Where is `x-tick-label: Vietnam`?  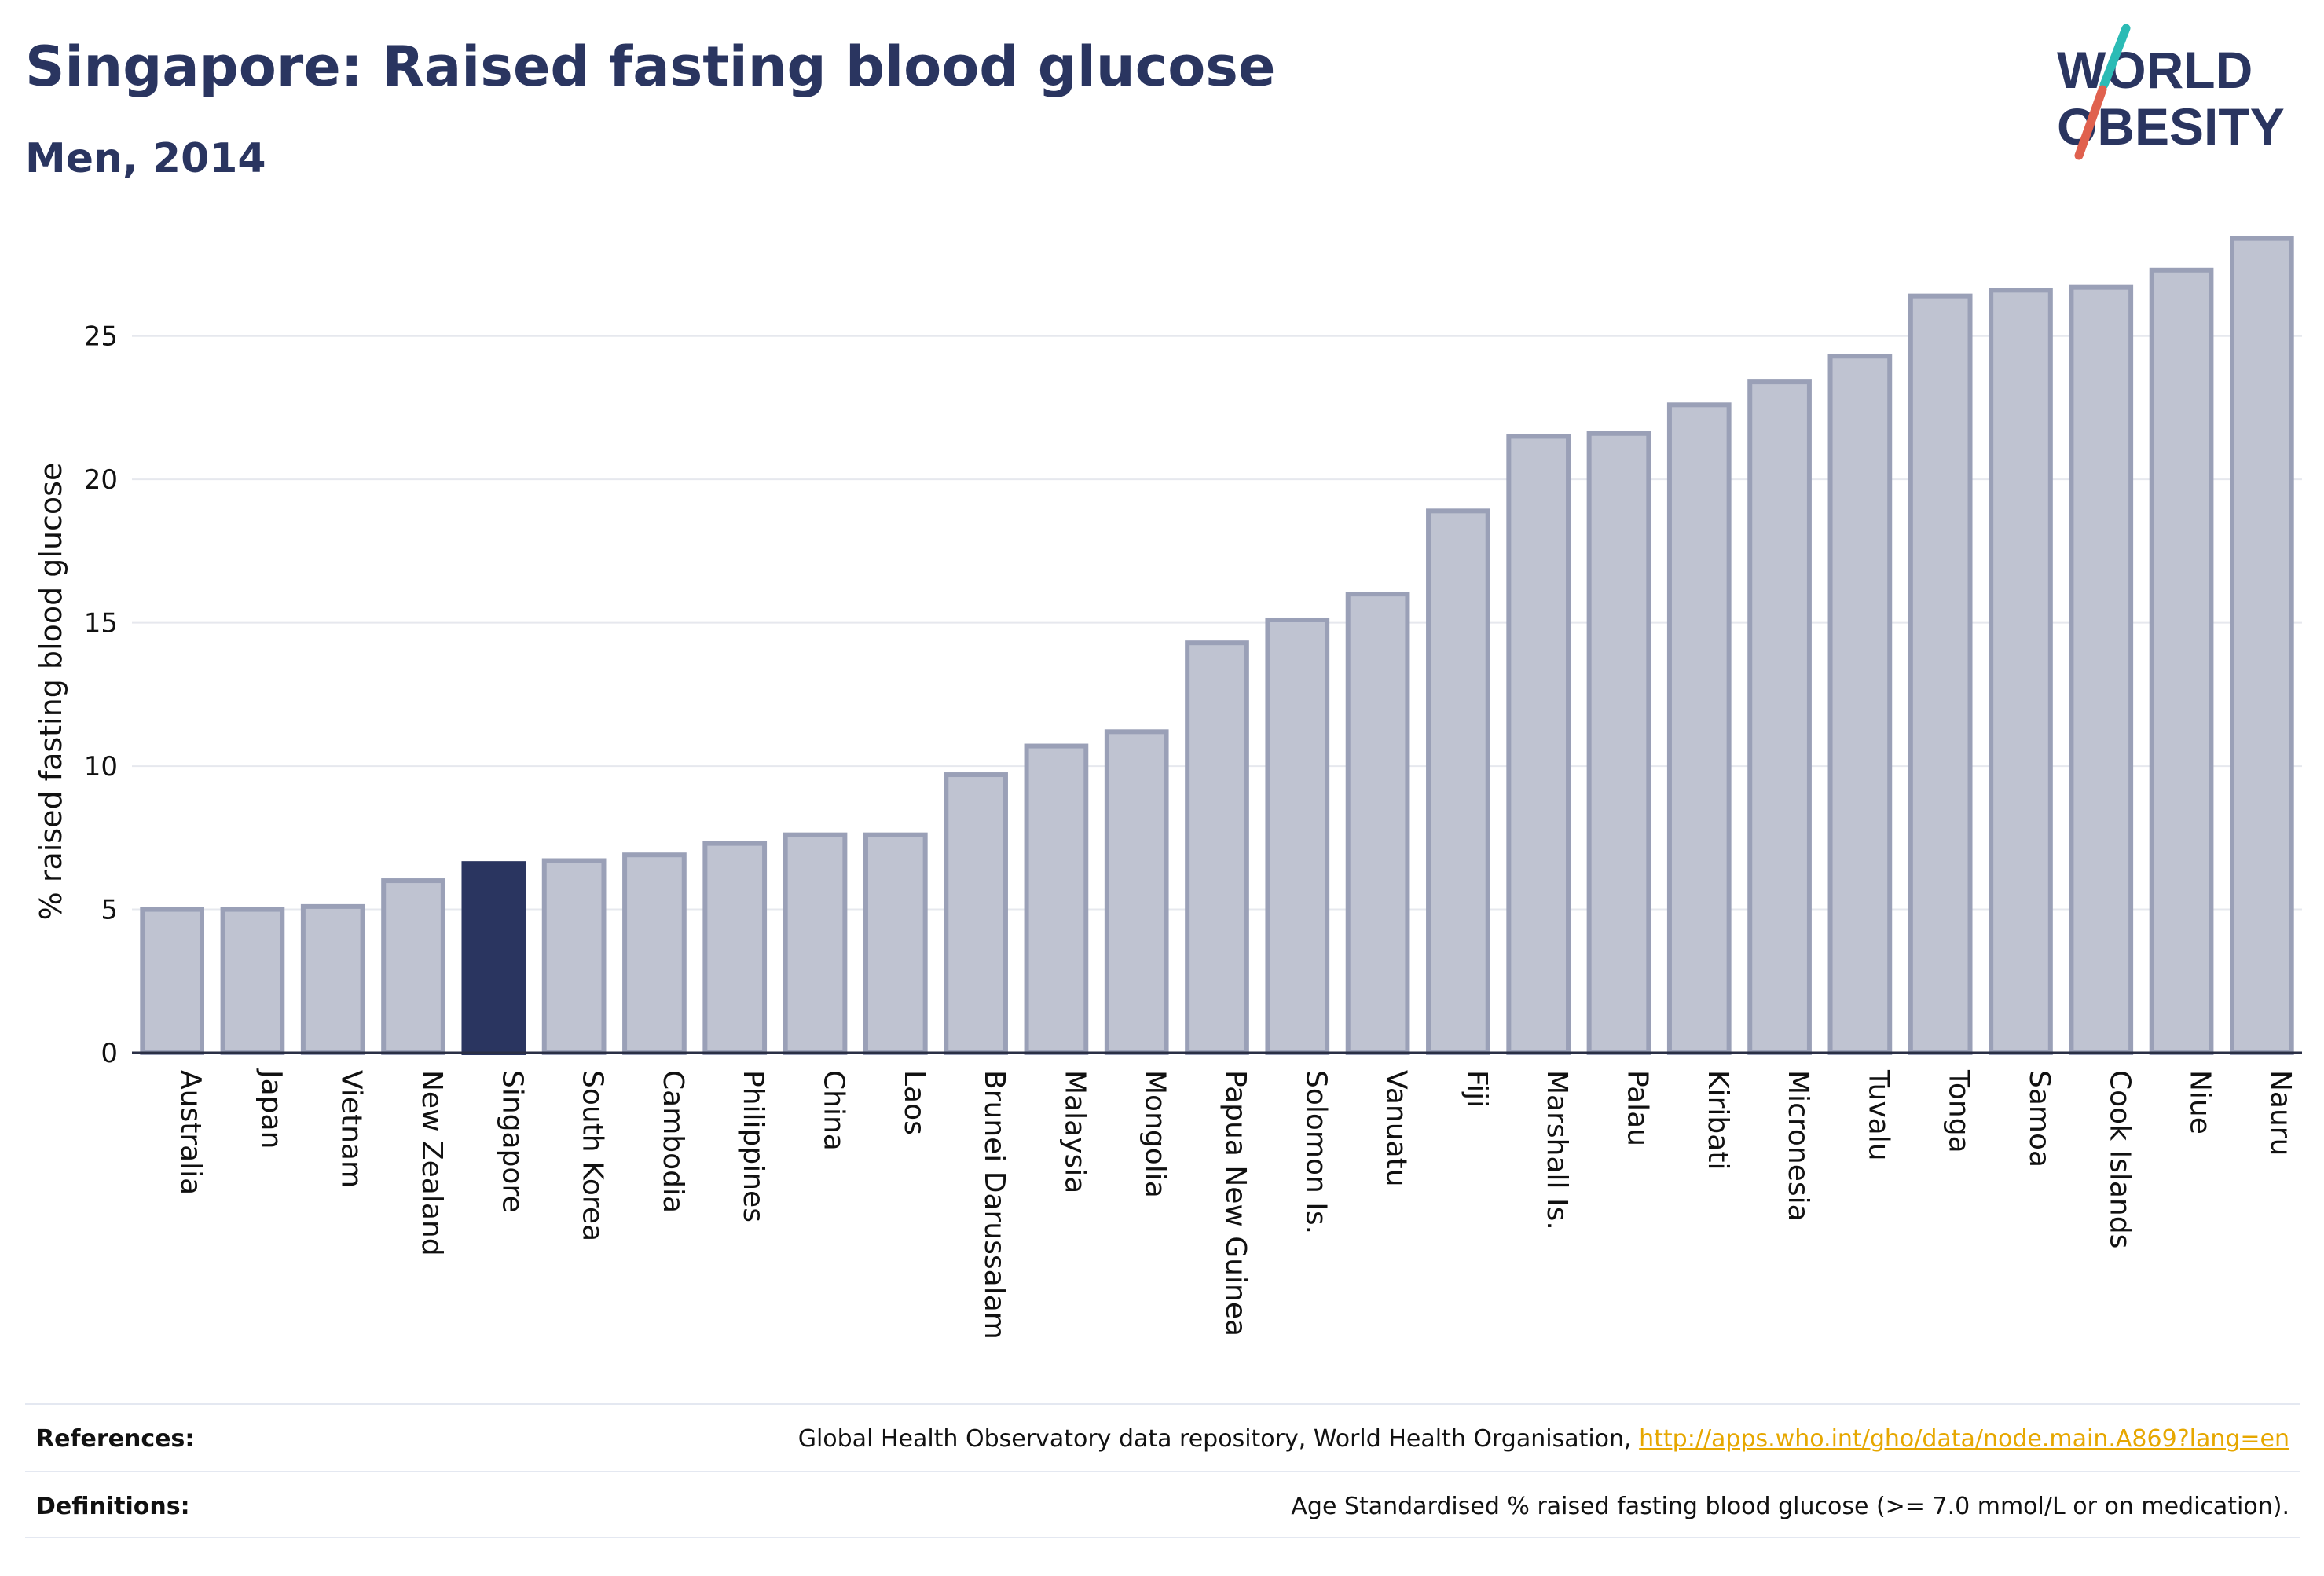
x-tick-label: Vietnam is located at coordinates (351, 1129).